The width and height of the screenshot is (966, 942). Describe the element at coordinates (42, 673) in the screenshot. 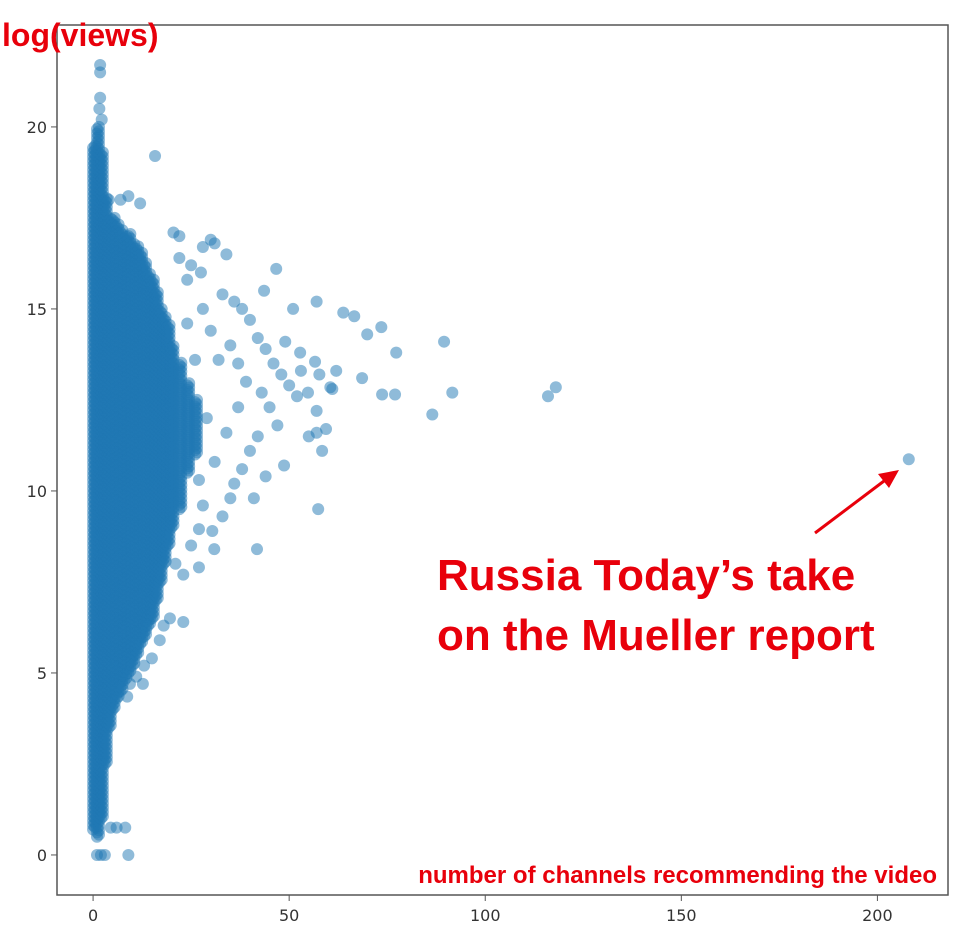

I see `y-tick-label: 5` at that location.